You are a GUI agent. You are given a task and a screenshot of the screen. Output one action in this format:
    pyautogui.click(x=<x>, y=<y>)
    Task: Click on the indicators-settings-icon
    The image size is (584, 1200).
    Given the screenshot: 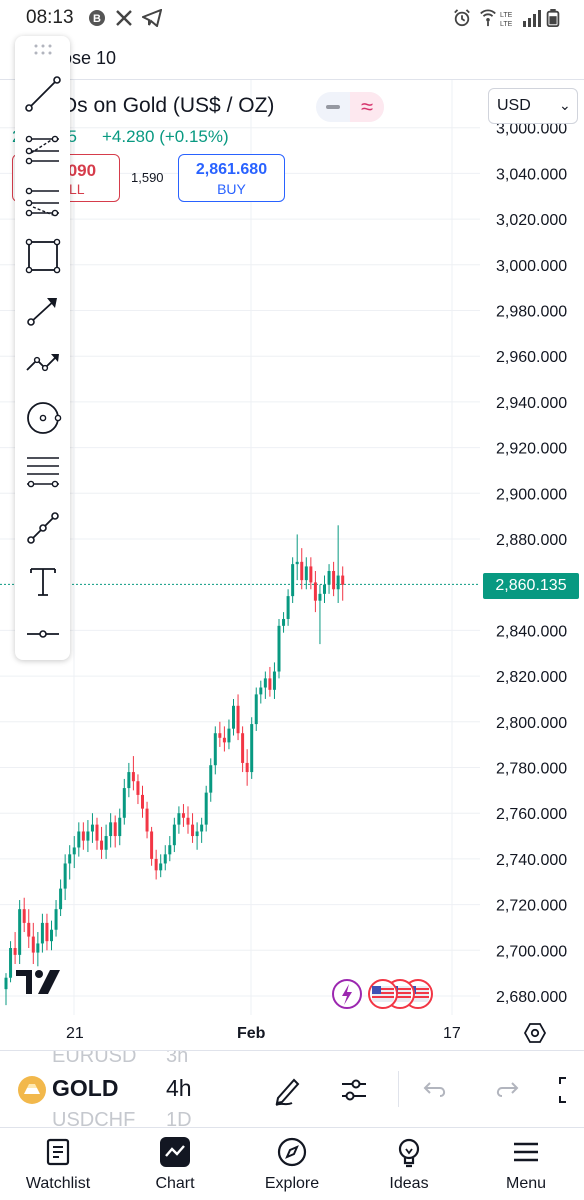 What is the action you would take?
    pyautogui.click(x=354, y=1090)
    